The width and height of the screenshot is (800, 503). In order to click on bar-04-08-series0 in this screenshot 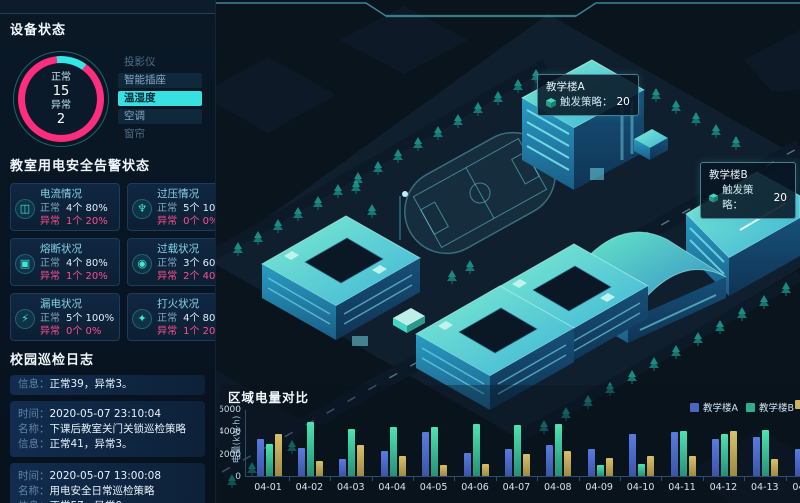, I will do `click(550, 460)`.